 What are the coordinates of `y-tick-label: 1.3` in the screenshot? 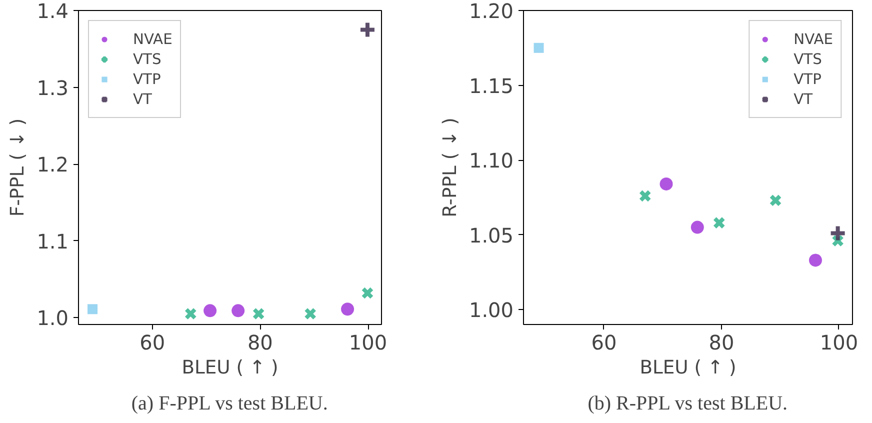 It's located at (52, 88).